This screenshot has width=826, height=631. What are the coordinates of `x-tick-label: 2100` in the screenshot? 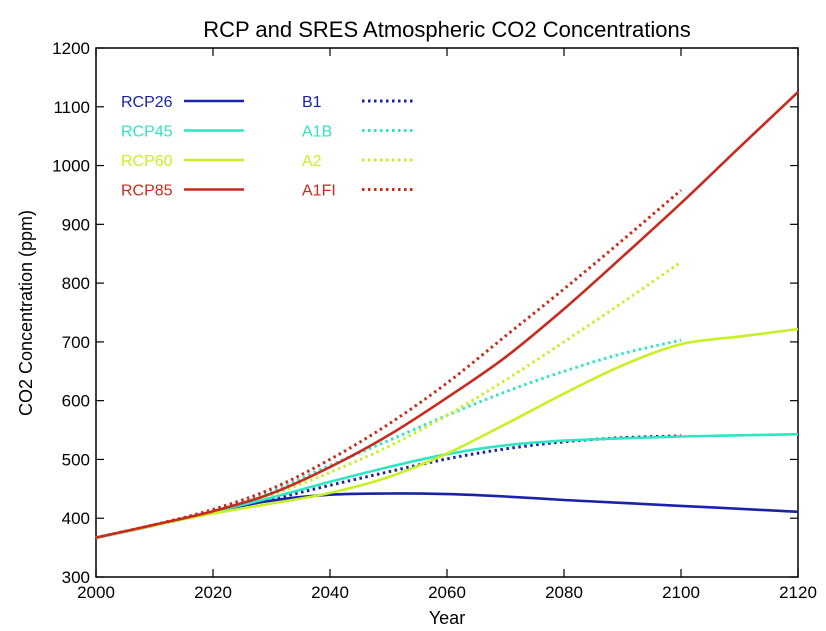 It's located at (681, 592).